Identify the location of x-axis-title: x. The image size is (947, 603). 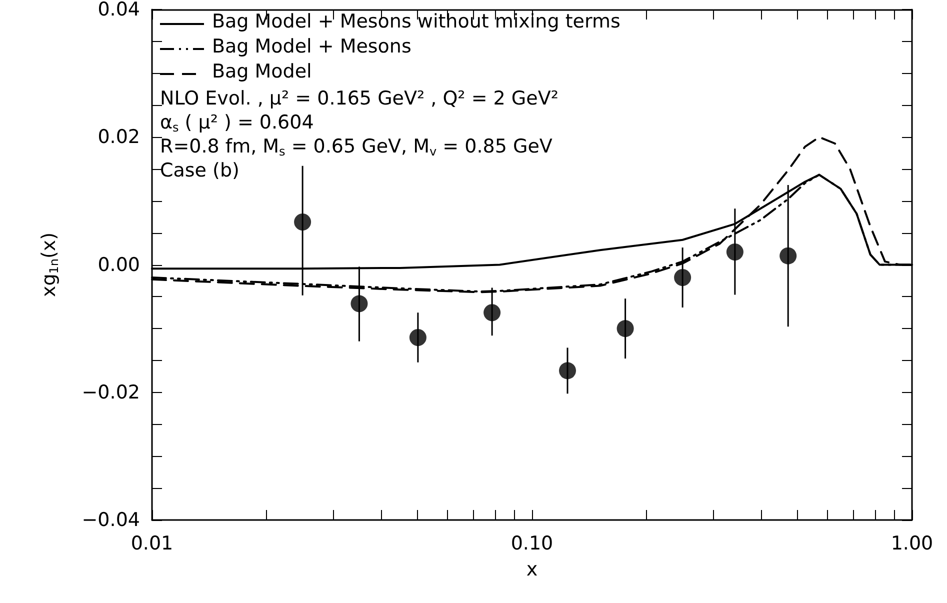
(532, 569).